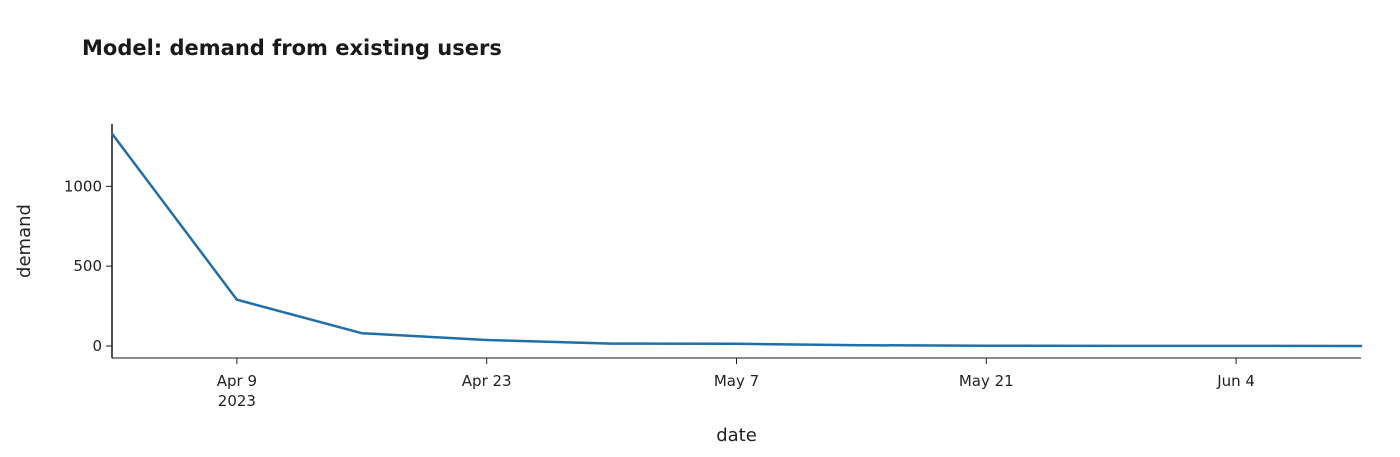 The width and height of the screenshot is (1400, 457). Describe the element at coordinates (736, 381) in the screenshot. I see `x-tick-label: May 7` at that location.